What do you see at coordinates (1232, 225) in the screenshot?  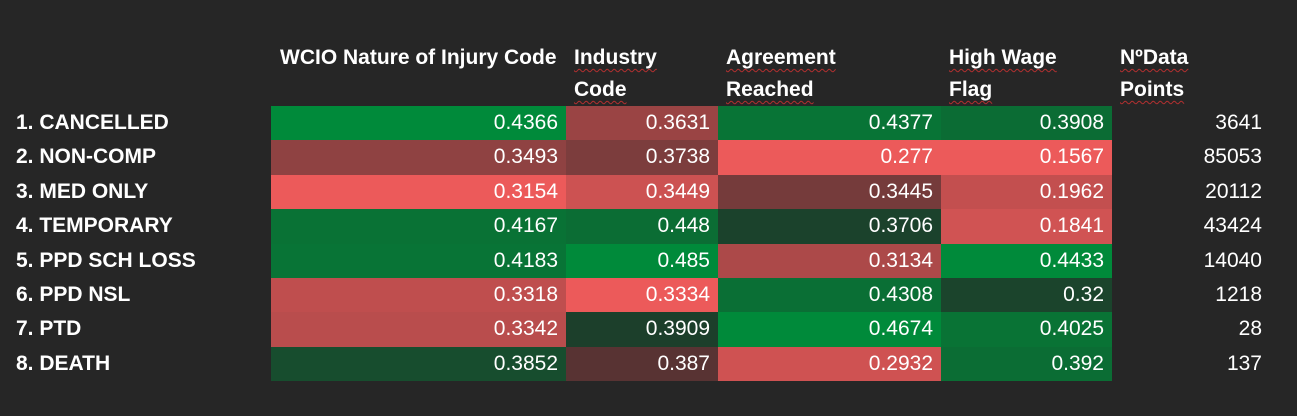 I see `data-points-value: 43424` at bounding box center [1232, 225].